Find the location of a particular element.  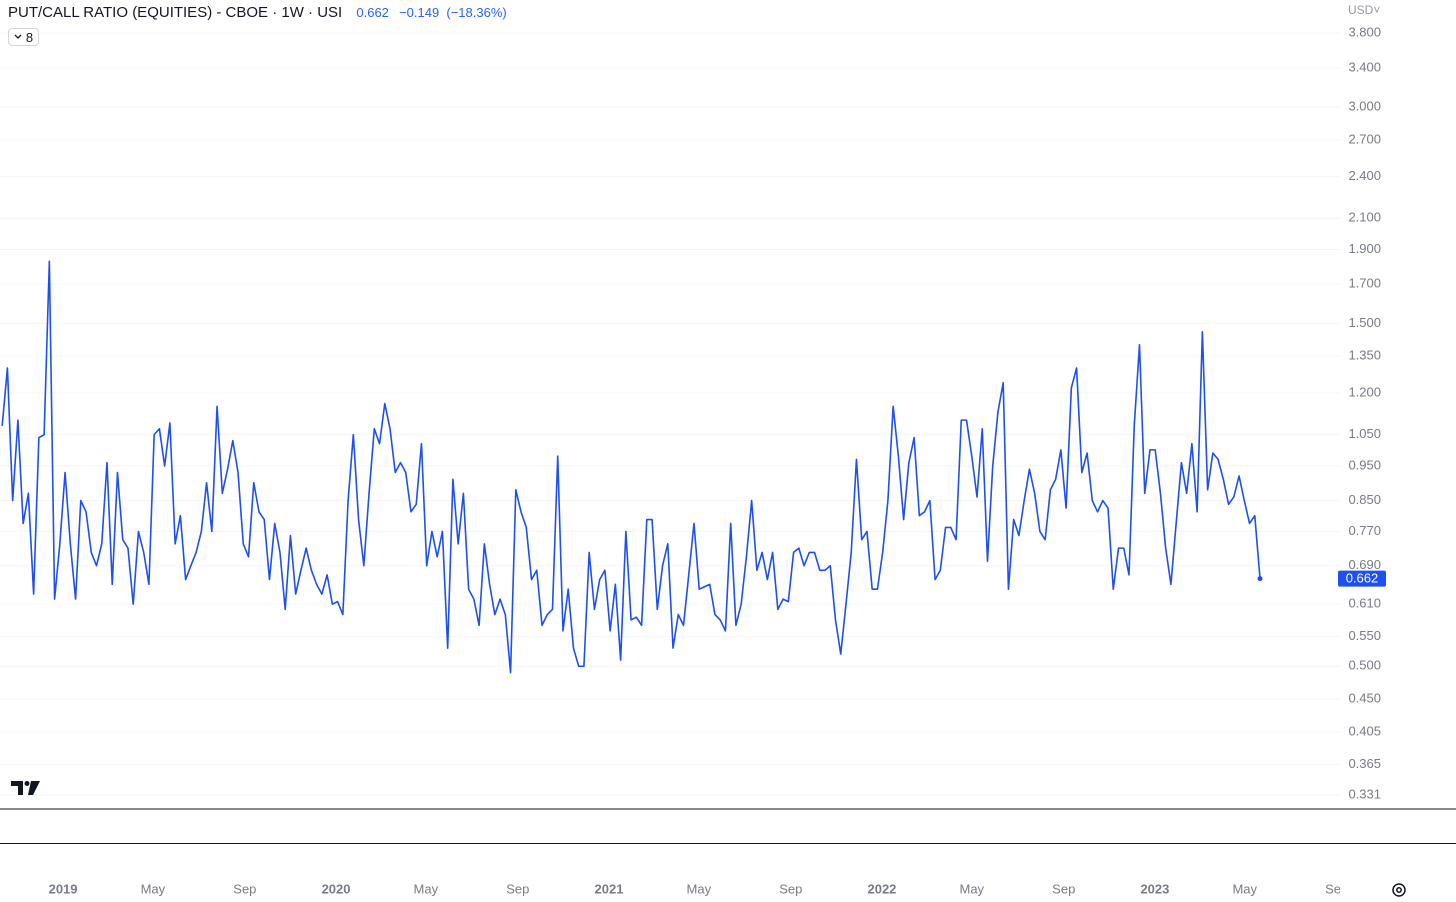

x-tick-label: 2020 is located at coordinates (336, 888).